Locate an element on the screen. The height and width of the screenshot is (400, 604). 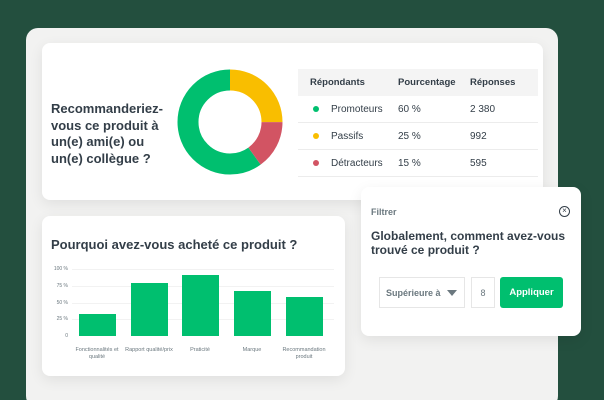
table-row: Passifs 25 % 992 is located at coordinates (418, 136).